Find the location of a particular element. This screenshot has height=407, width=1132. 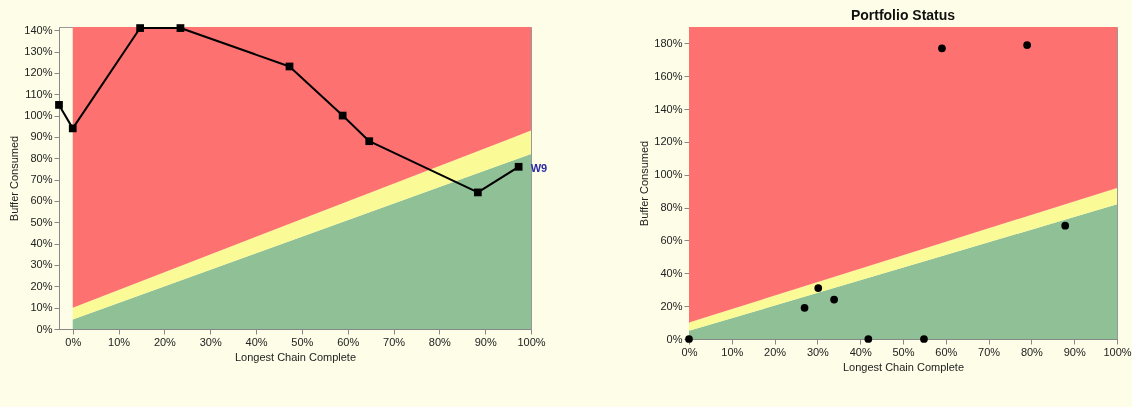

y-tick-label: 70% is located at coordinates (41, 179).